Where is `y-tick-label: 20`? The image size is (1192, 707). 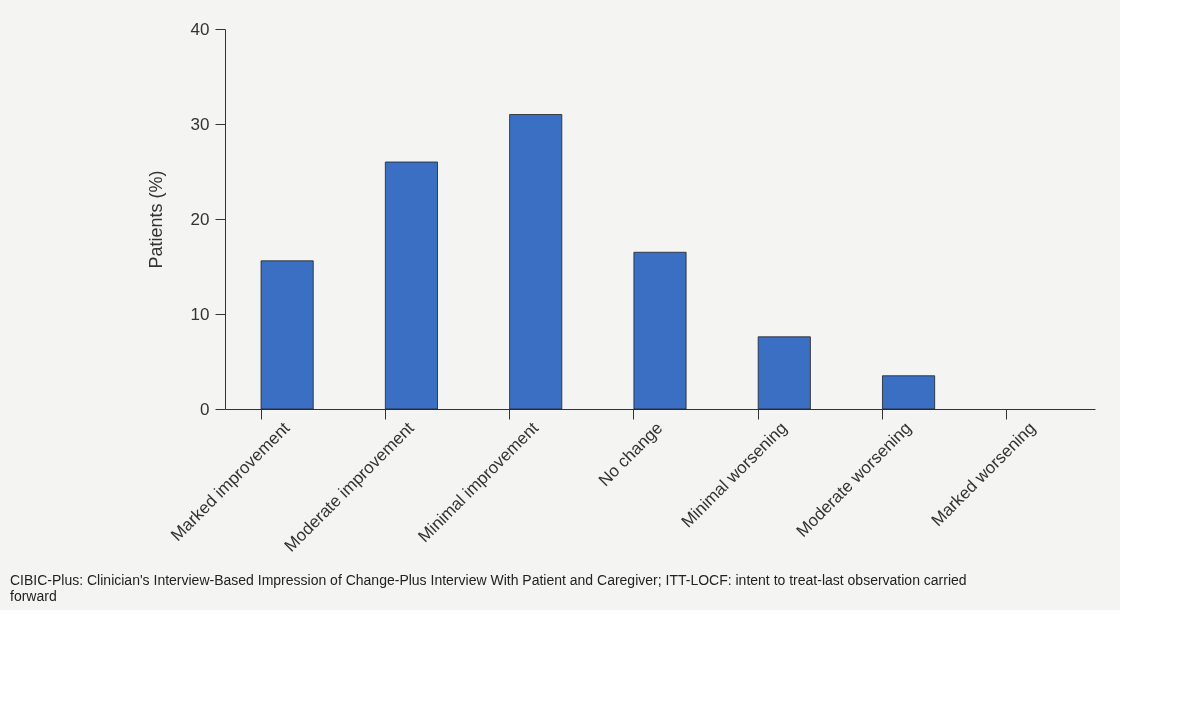
y-tick-label: 20 is located at coordinates (200, 219).